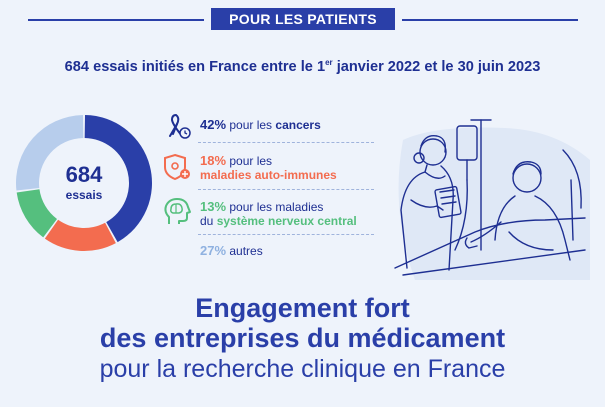  What do you see at coordinates (177, 211) in the screenshot?
I see `brain-head-icon` at bounding box center [177, 211].